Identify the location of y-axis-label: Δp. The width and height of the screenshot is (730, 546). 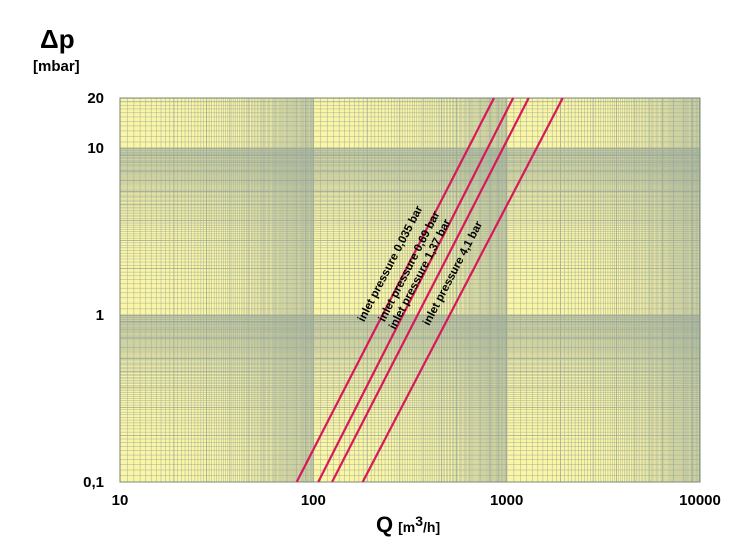
(57, 39).